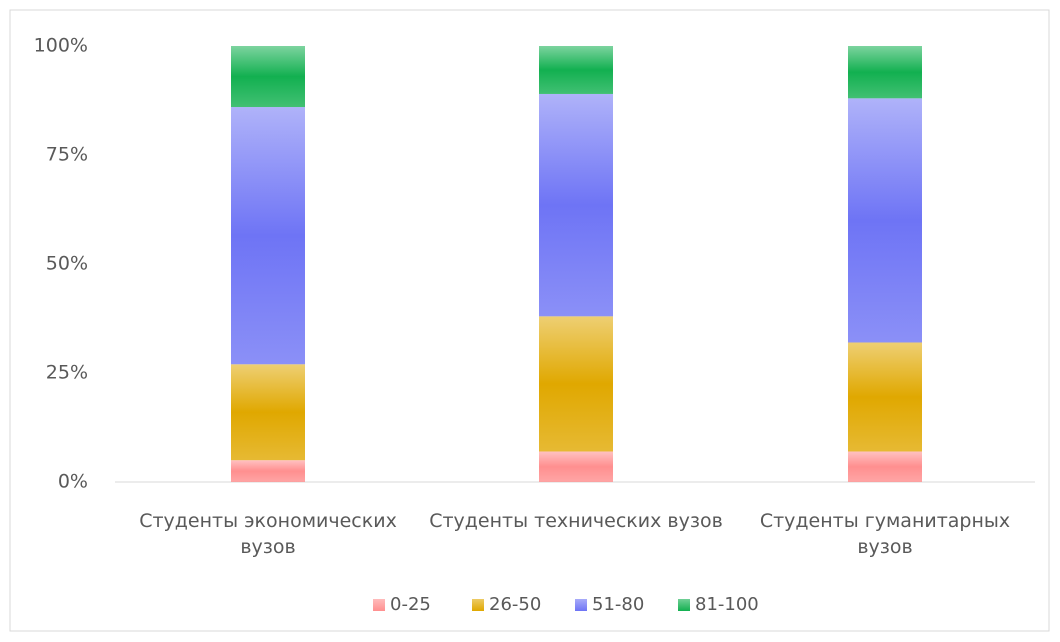 This screenshot has width=1060, height=642. I want to click on y-tick-label: 25%, so click(67, 373).